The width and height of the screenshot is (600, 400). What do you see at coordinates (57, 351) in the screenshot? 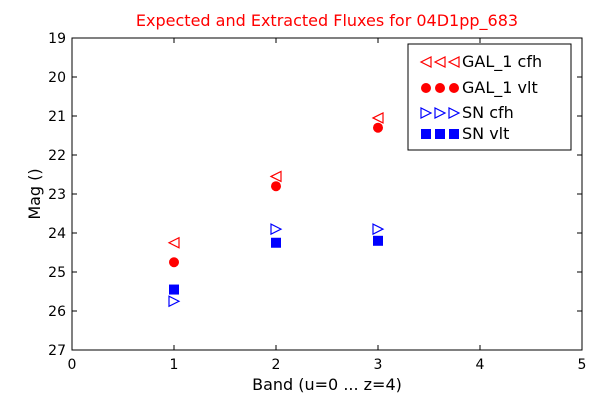
I see `y-tick-label: 27` at bounding box center [57, 351].